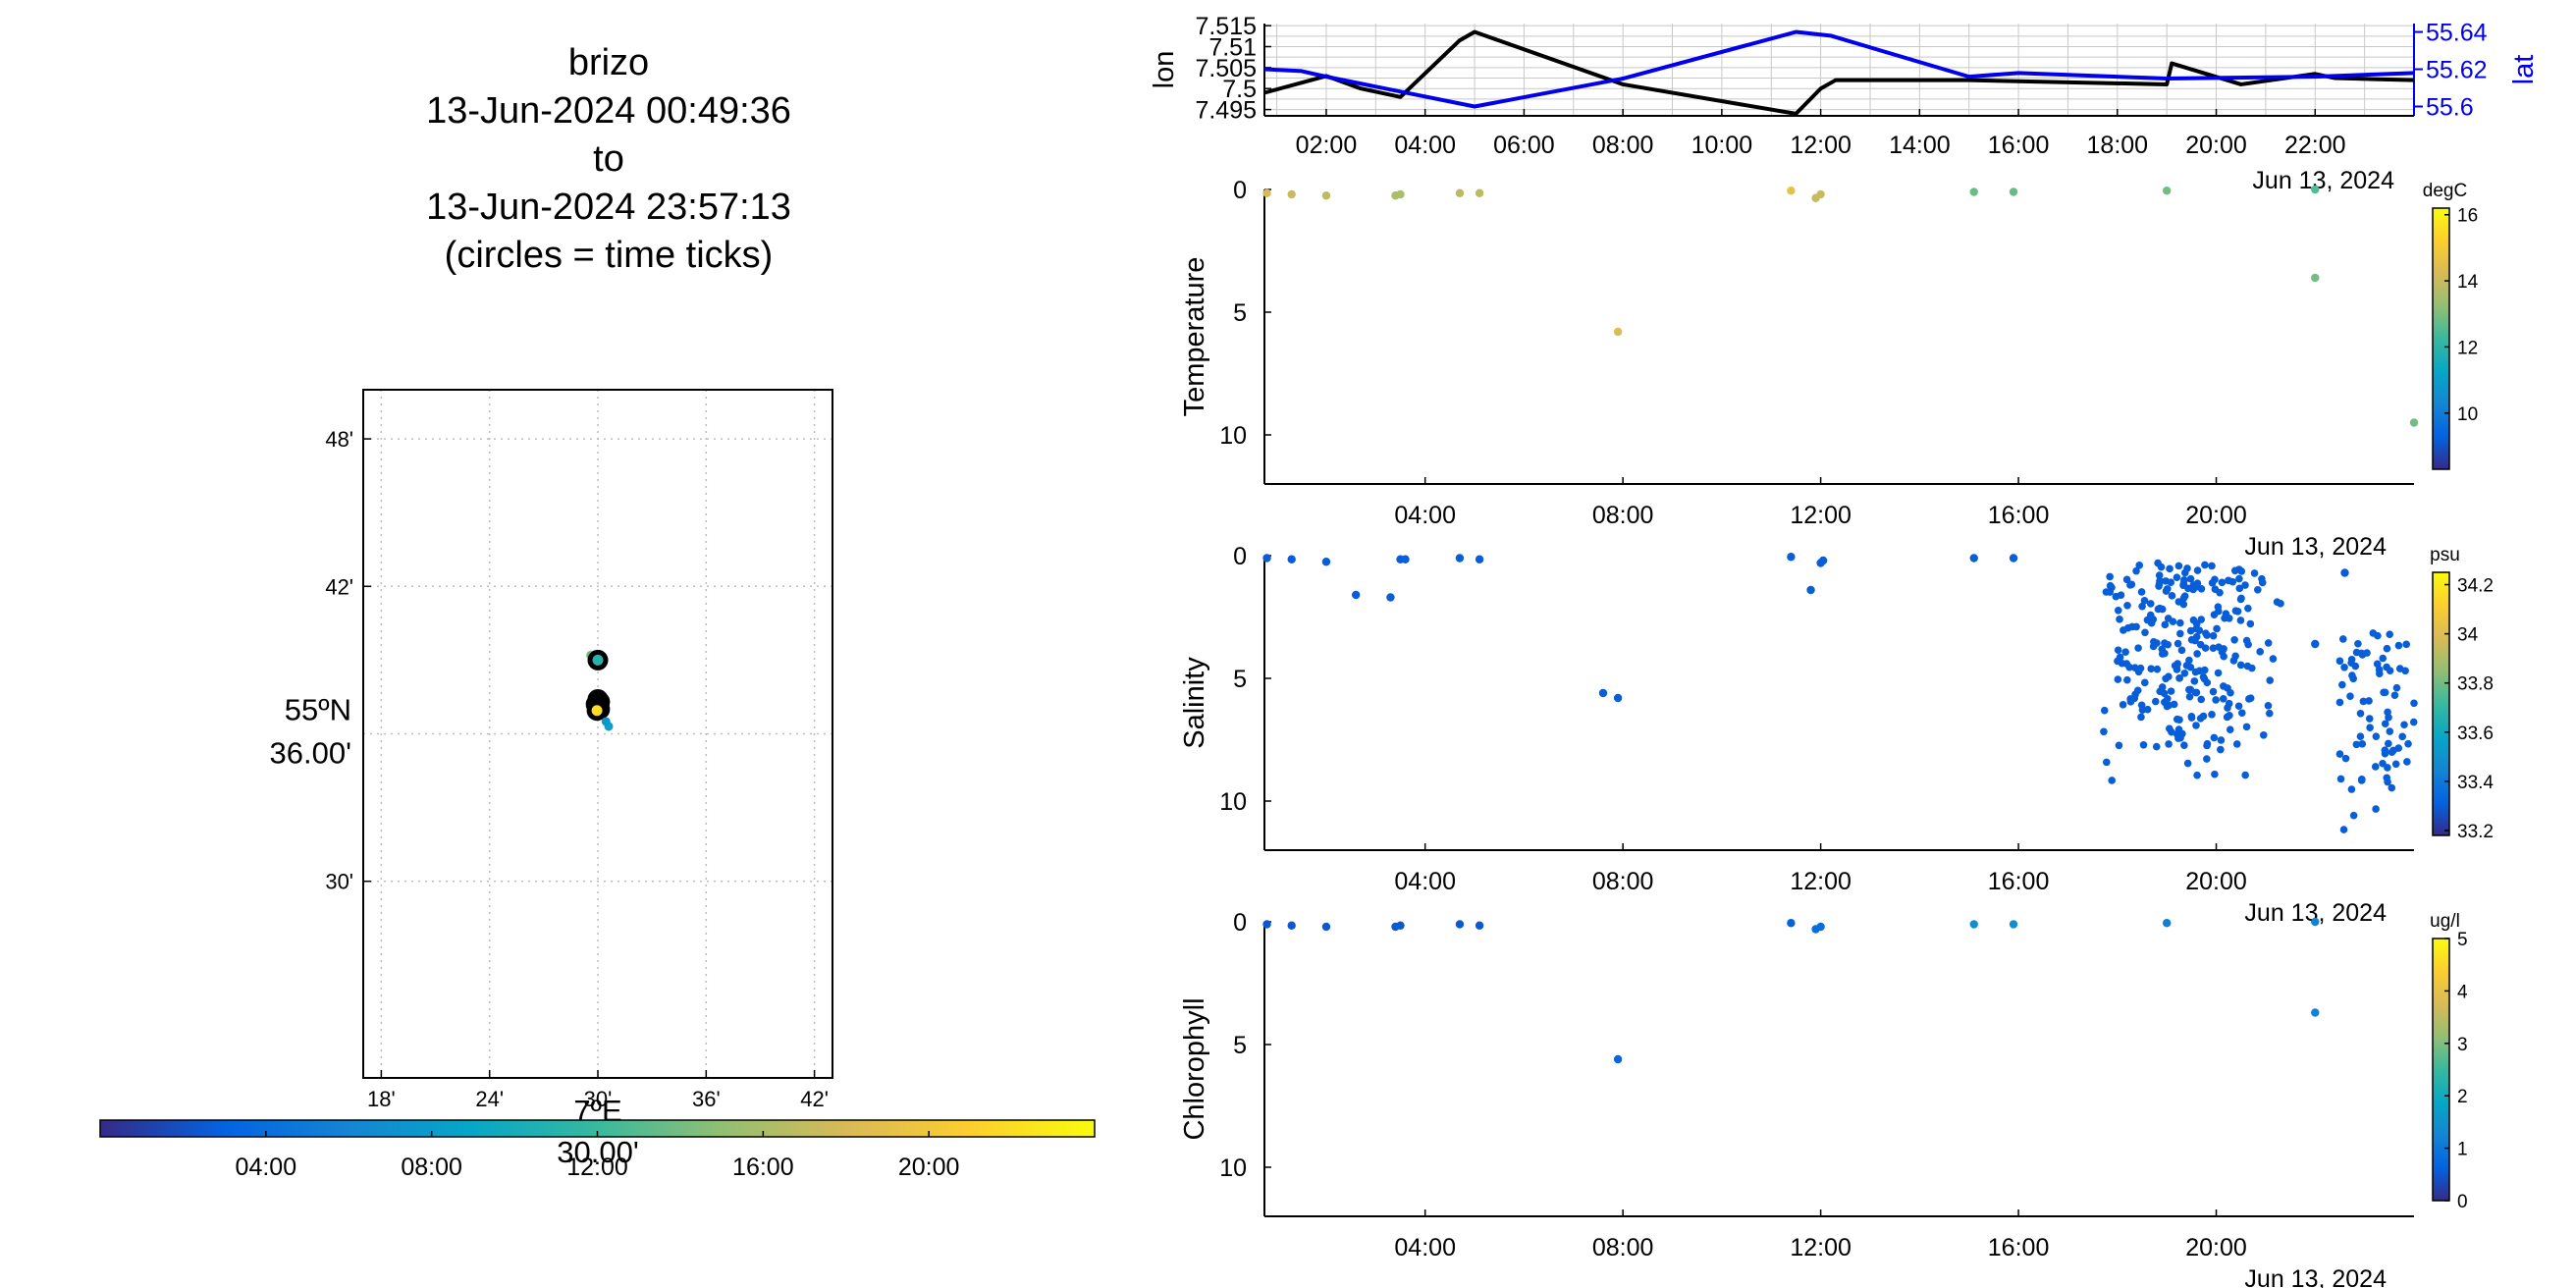  What do you see at coordinates (2475, 684) in the screenshot?
I see `salinity-colorbar-tick-label: 33.8` at bounding box center [2475, 684].